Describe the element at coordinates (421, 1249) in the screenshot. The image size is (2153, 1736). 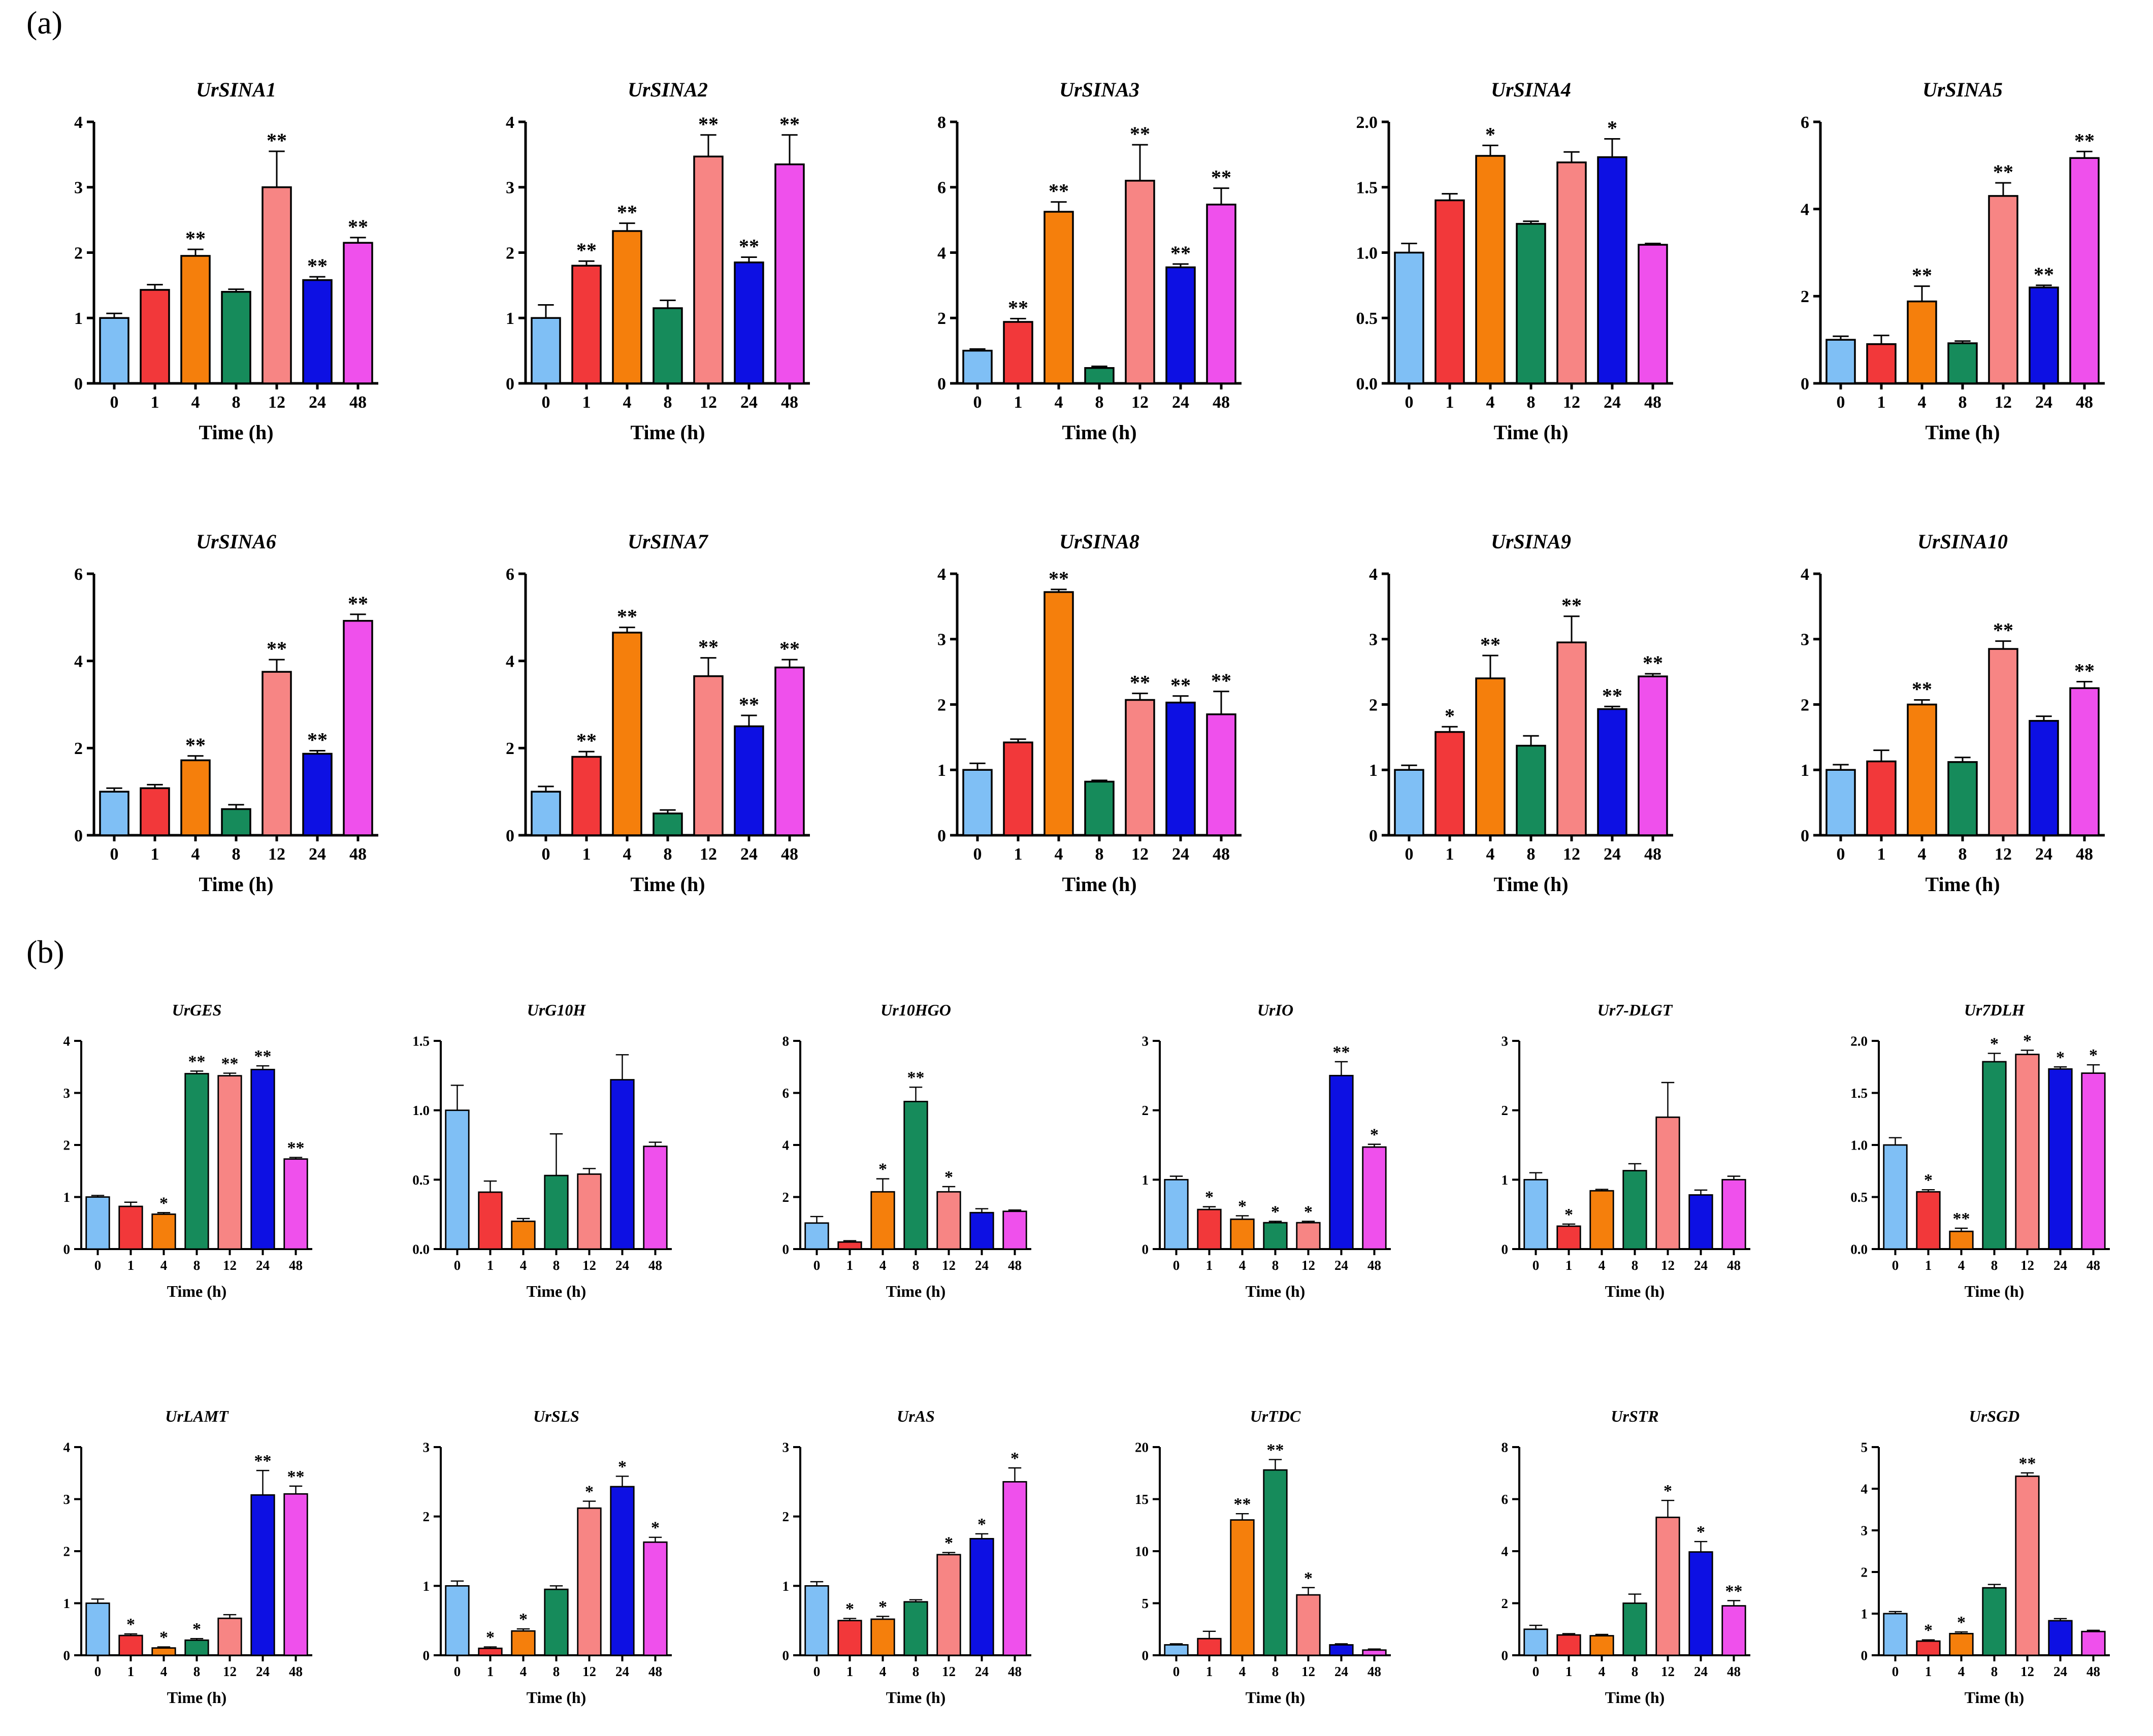
I see `y-tick-label: 0.0` at that location.